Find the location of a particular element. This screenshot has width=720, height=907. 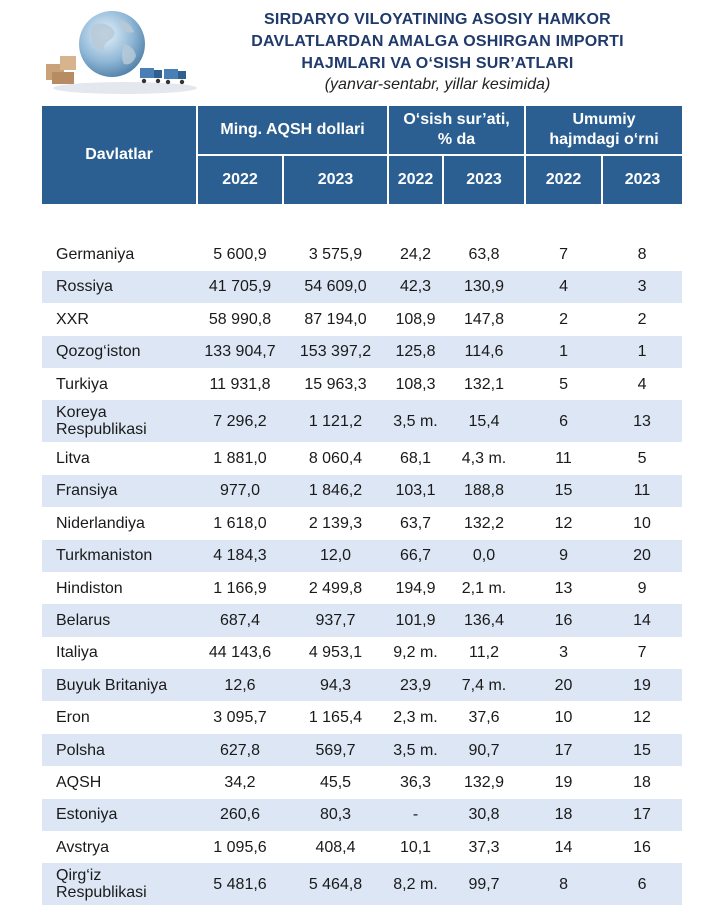

growth-2023: 147,8 is located at coordinates (484, 319).